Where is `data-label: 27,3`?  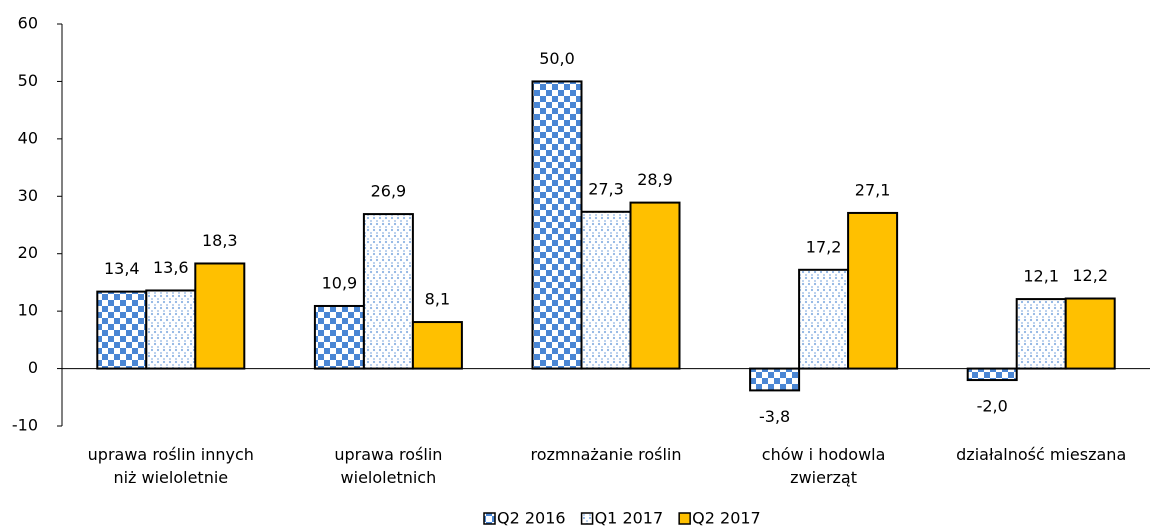
data-label: 27,3 is located at coordinates (606, 188).